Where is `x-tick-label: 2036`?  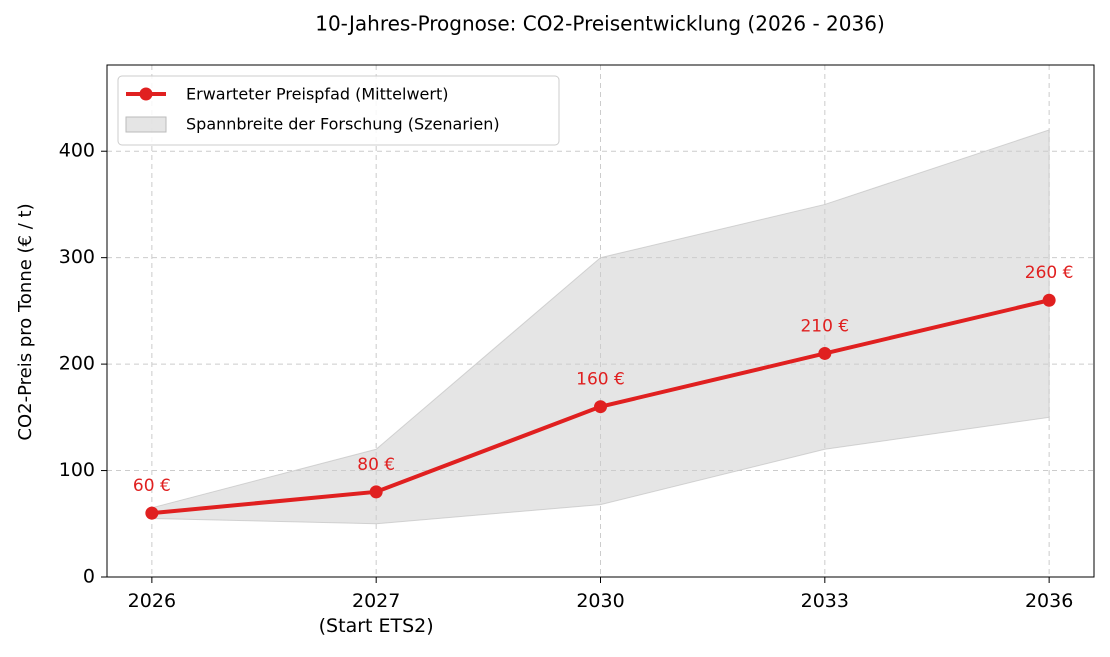
x-tick-label: 2036 is located at coordinates (1049, 601).